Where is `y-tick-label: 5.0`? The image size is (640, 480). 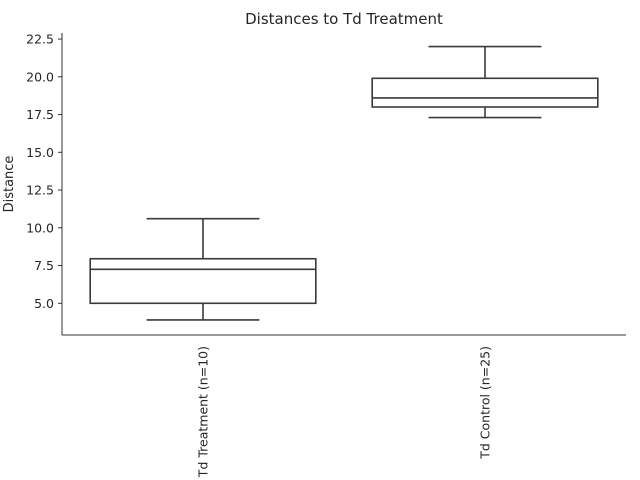 y-tick-label: 5.0 is located at coordinates (44, 303).